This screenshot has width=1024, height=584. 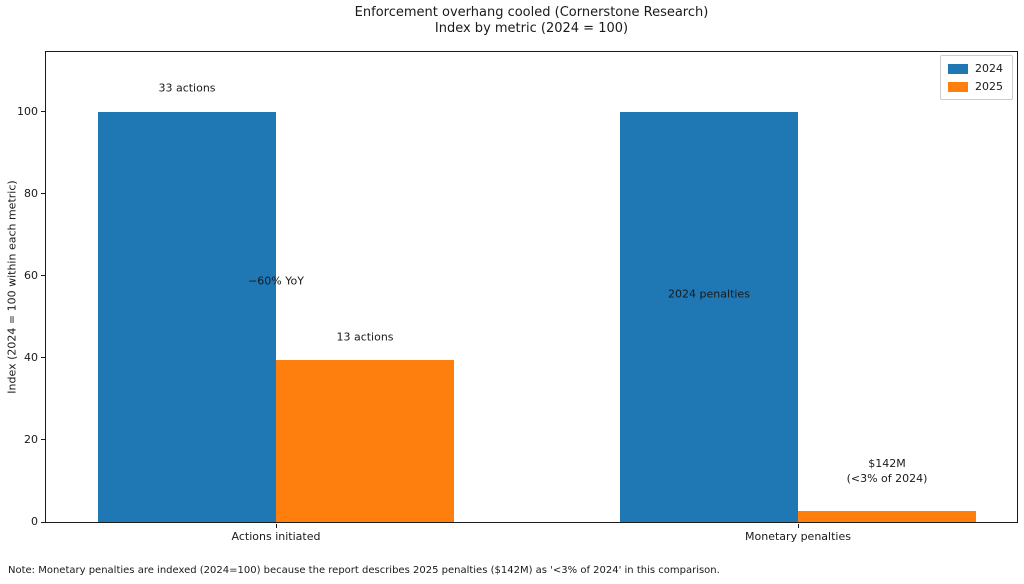 What do you see at coordinates (887, 471) in the screenshot?
I see `annotation-142m: $142M (<3% of 2024)` at bounding box center [887, 471].